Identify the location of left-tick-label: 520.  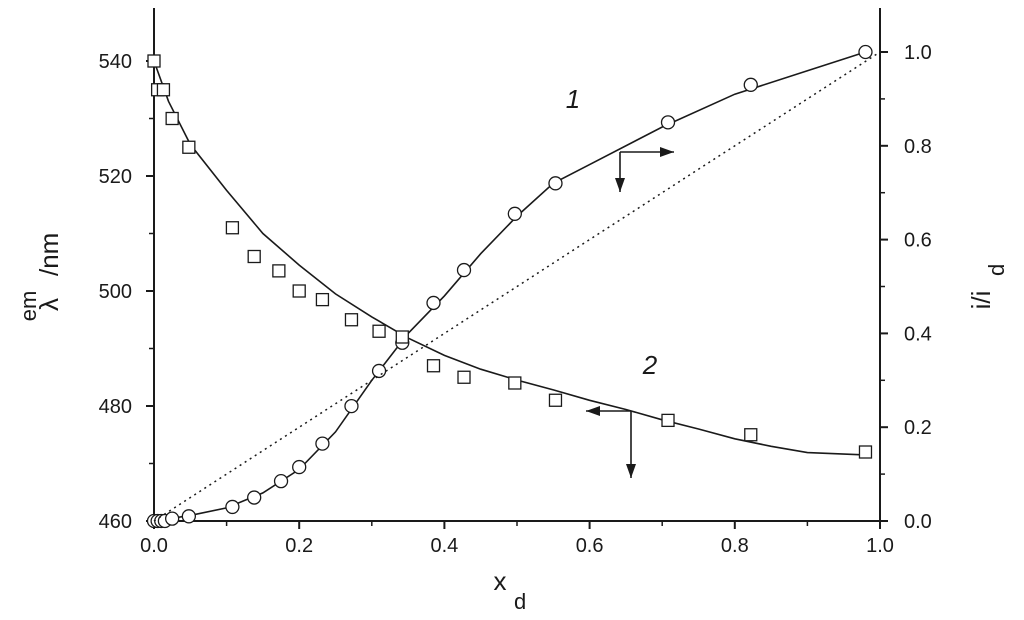
(115, 177).